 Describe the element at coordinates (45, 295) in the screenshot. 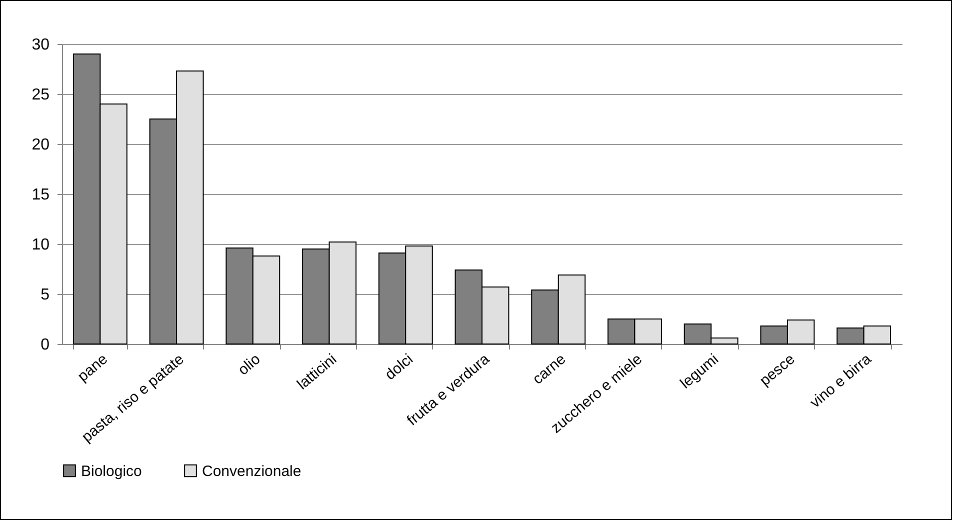

I see `y-tick-label: 5` at that location.